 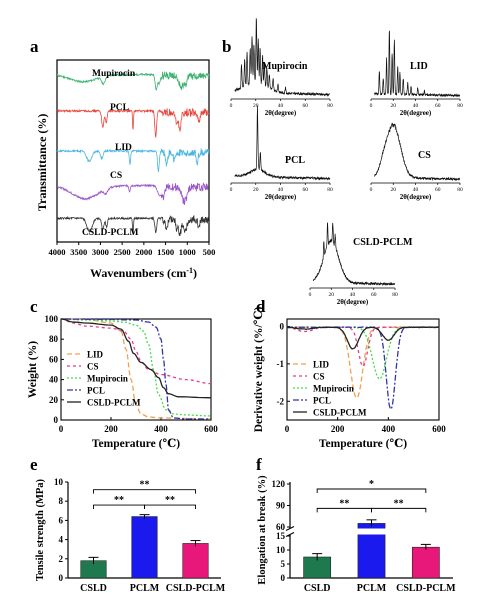 What do you see at coordinates (110, 233) in the screenshot?
I see `ftir-label-csld-pclm: CSLD-PCLM` at bounding box center [110, 233].